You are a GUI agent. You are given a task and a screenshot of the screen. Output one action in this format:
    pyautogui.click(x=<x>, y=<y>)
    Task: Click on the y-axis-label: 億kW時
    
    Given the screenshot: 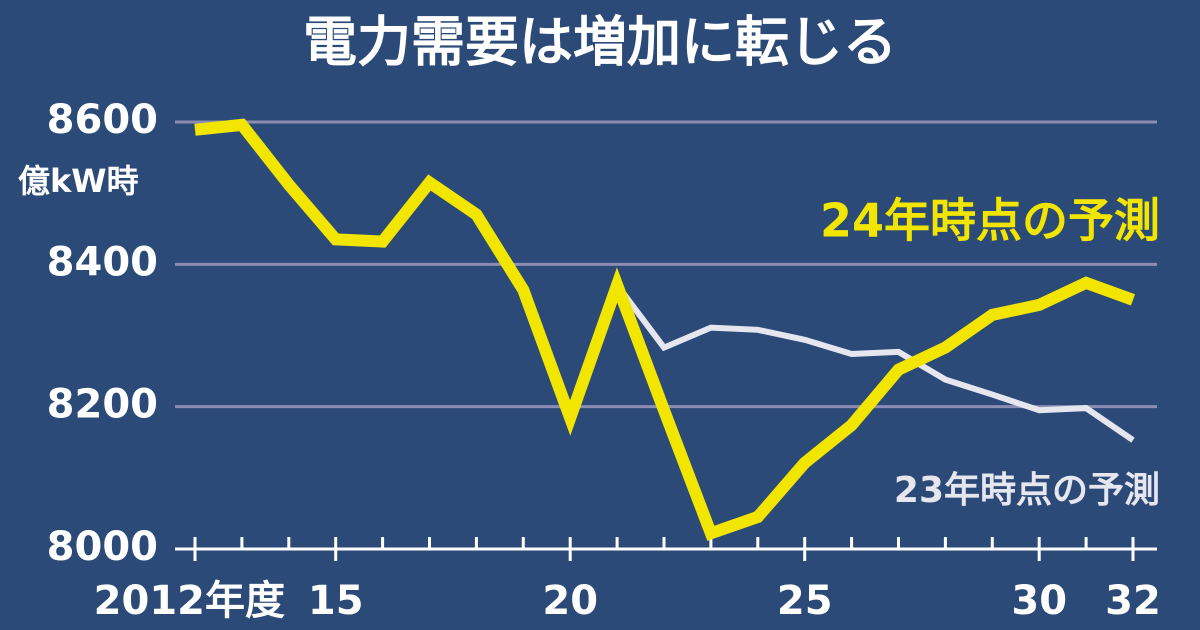 What is the action you would take?
    pyautogui.click(x=78, y=181)
    